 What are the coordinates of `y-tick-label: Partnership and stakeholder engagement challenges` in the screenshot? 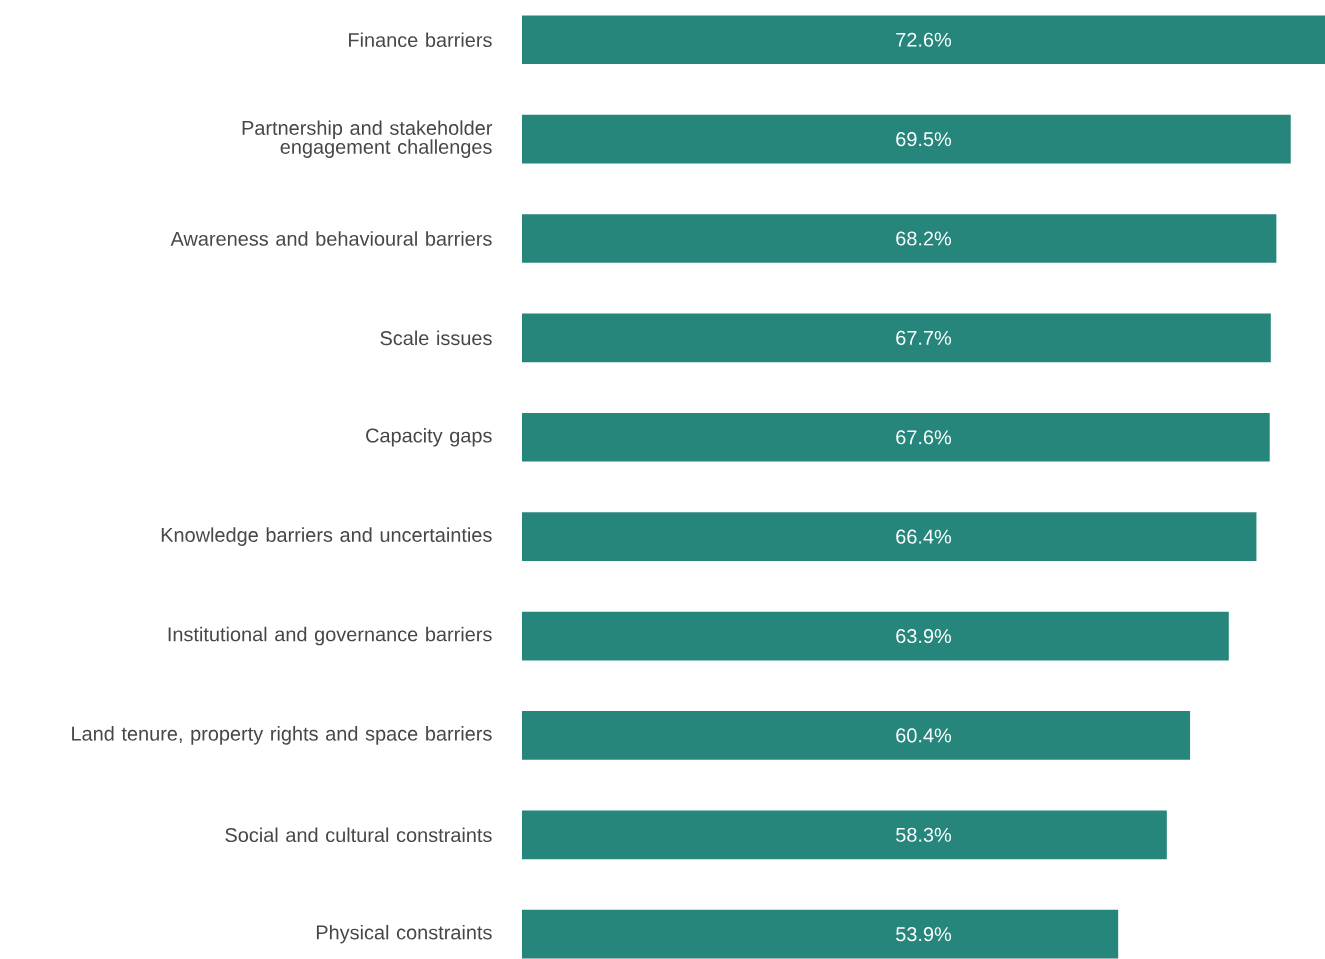 It's located at (367, 139).